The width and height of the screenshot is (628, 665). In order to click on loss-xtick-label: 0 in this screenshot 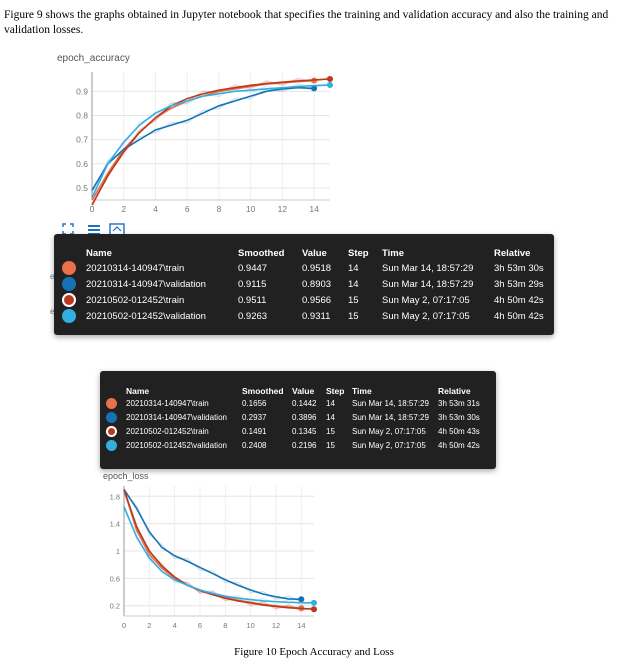, I will do `click(124, 625)`.